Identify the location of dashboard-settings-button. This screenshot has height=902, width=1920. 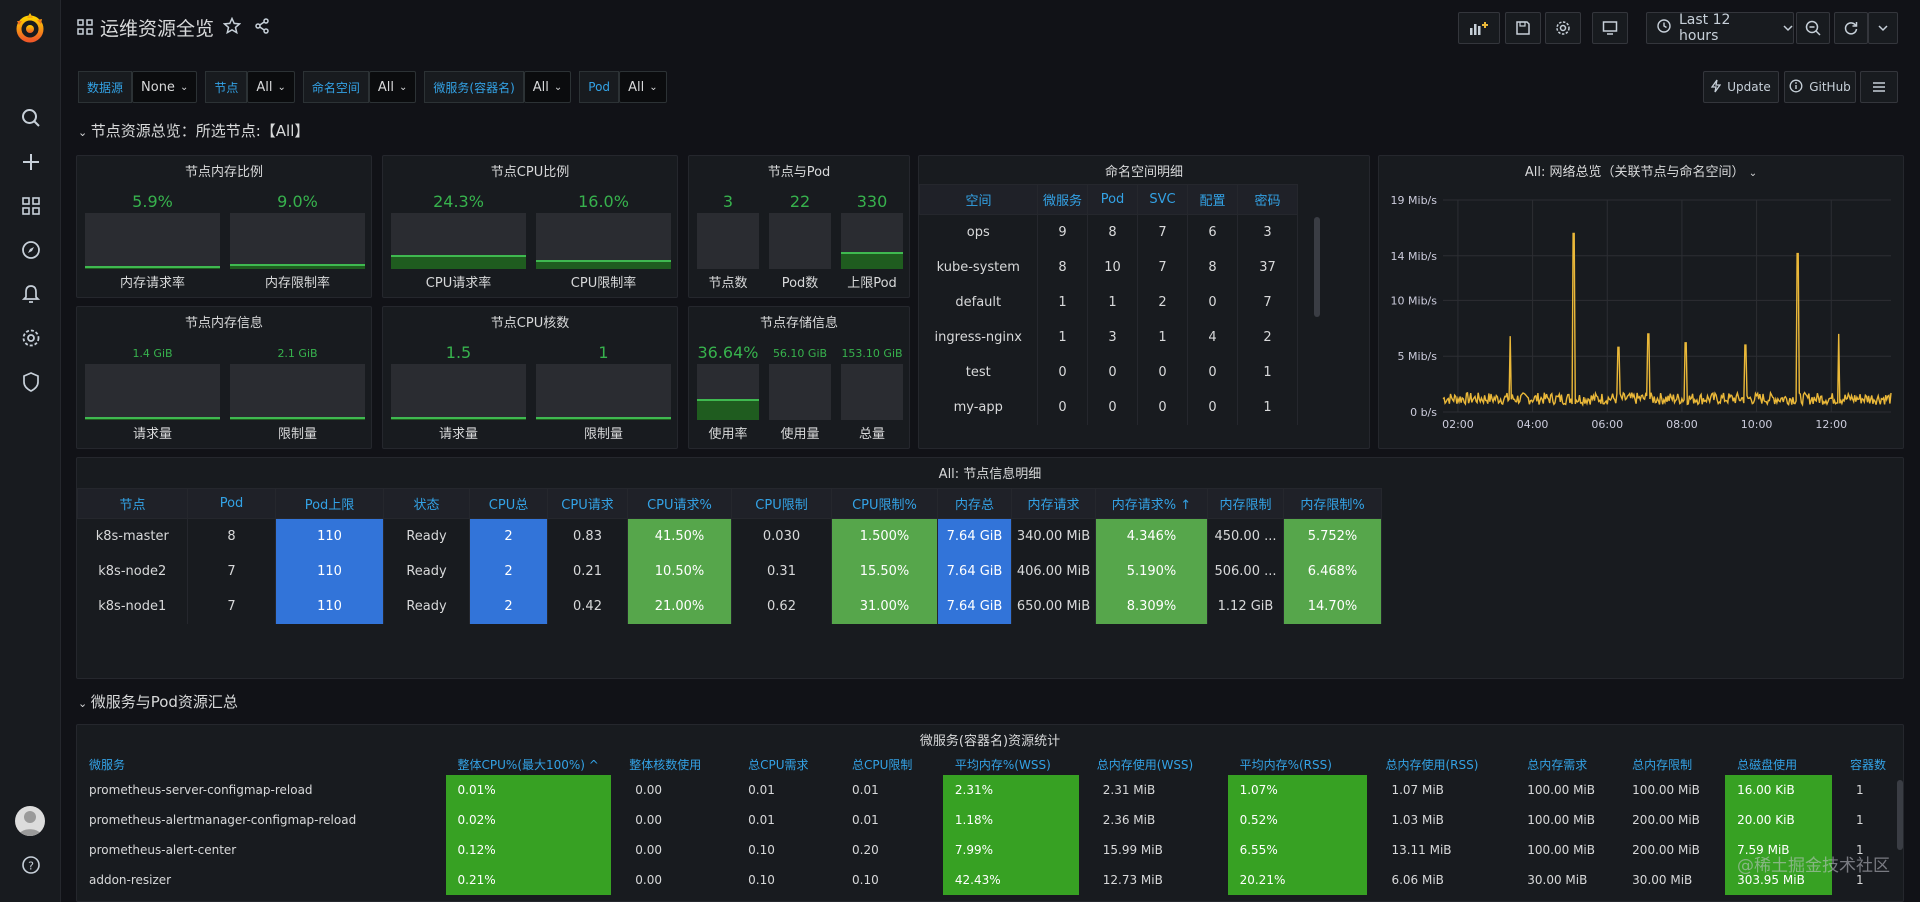
(1563, 28).